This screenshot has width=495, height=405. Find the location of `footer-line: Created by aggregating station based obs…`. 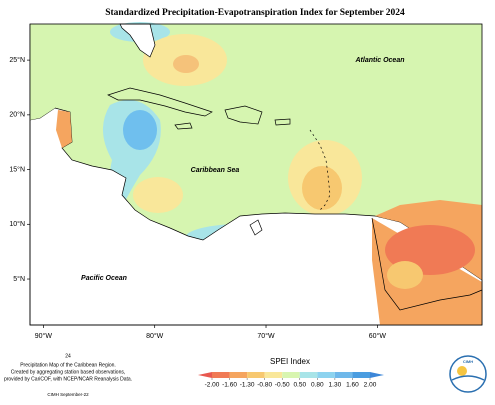

footer-line: Created by aggregating station based obs… is located at coordinates (68, 372).